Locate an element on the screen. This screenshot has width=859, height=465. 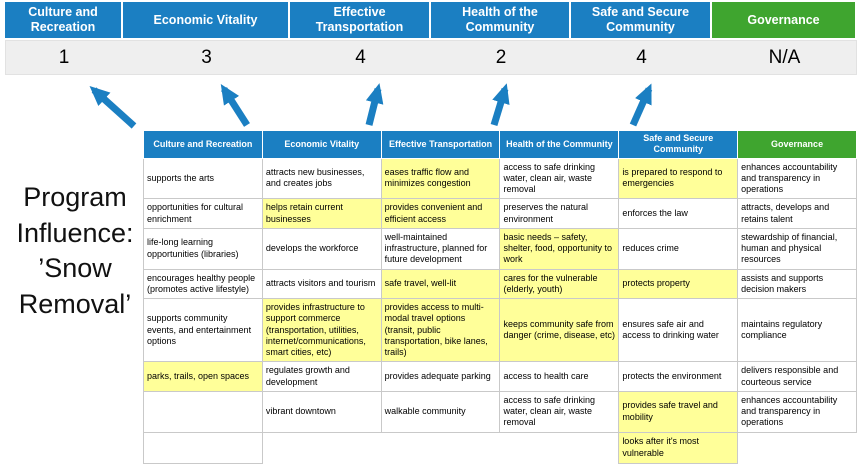
score-economic-vitality: 3 is located at coordinates (206, 57).